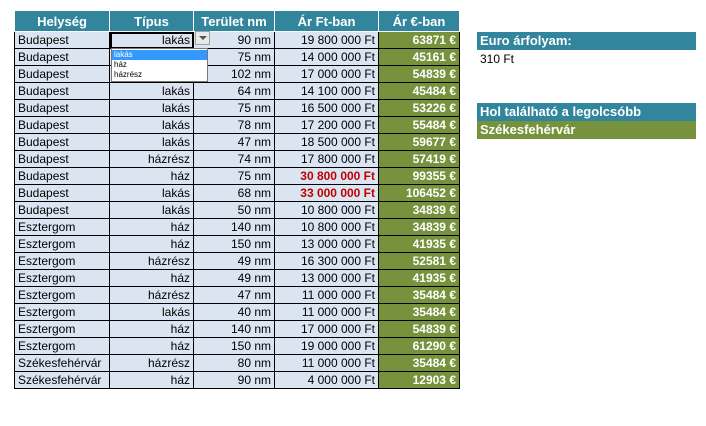  What do you see at coordinates (234, 91) in the screenshot?
I see `cell-area: 64 nm` at bounding box center [234, 91].